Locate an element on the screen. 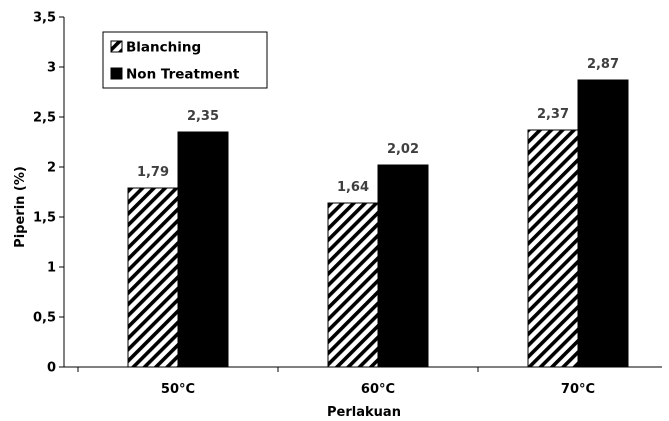 The width and height of the screenshot is (669, 421). legend-box is located at coordinates (185, 60).